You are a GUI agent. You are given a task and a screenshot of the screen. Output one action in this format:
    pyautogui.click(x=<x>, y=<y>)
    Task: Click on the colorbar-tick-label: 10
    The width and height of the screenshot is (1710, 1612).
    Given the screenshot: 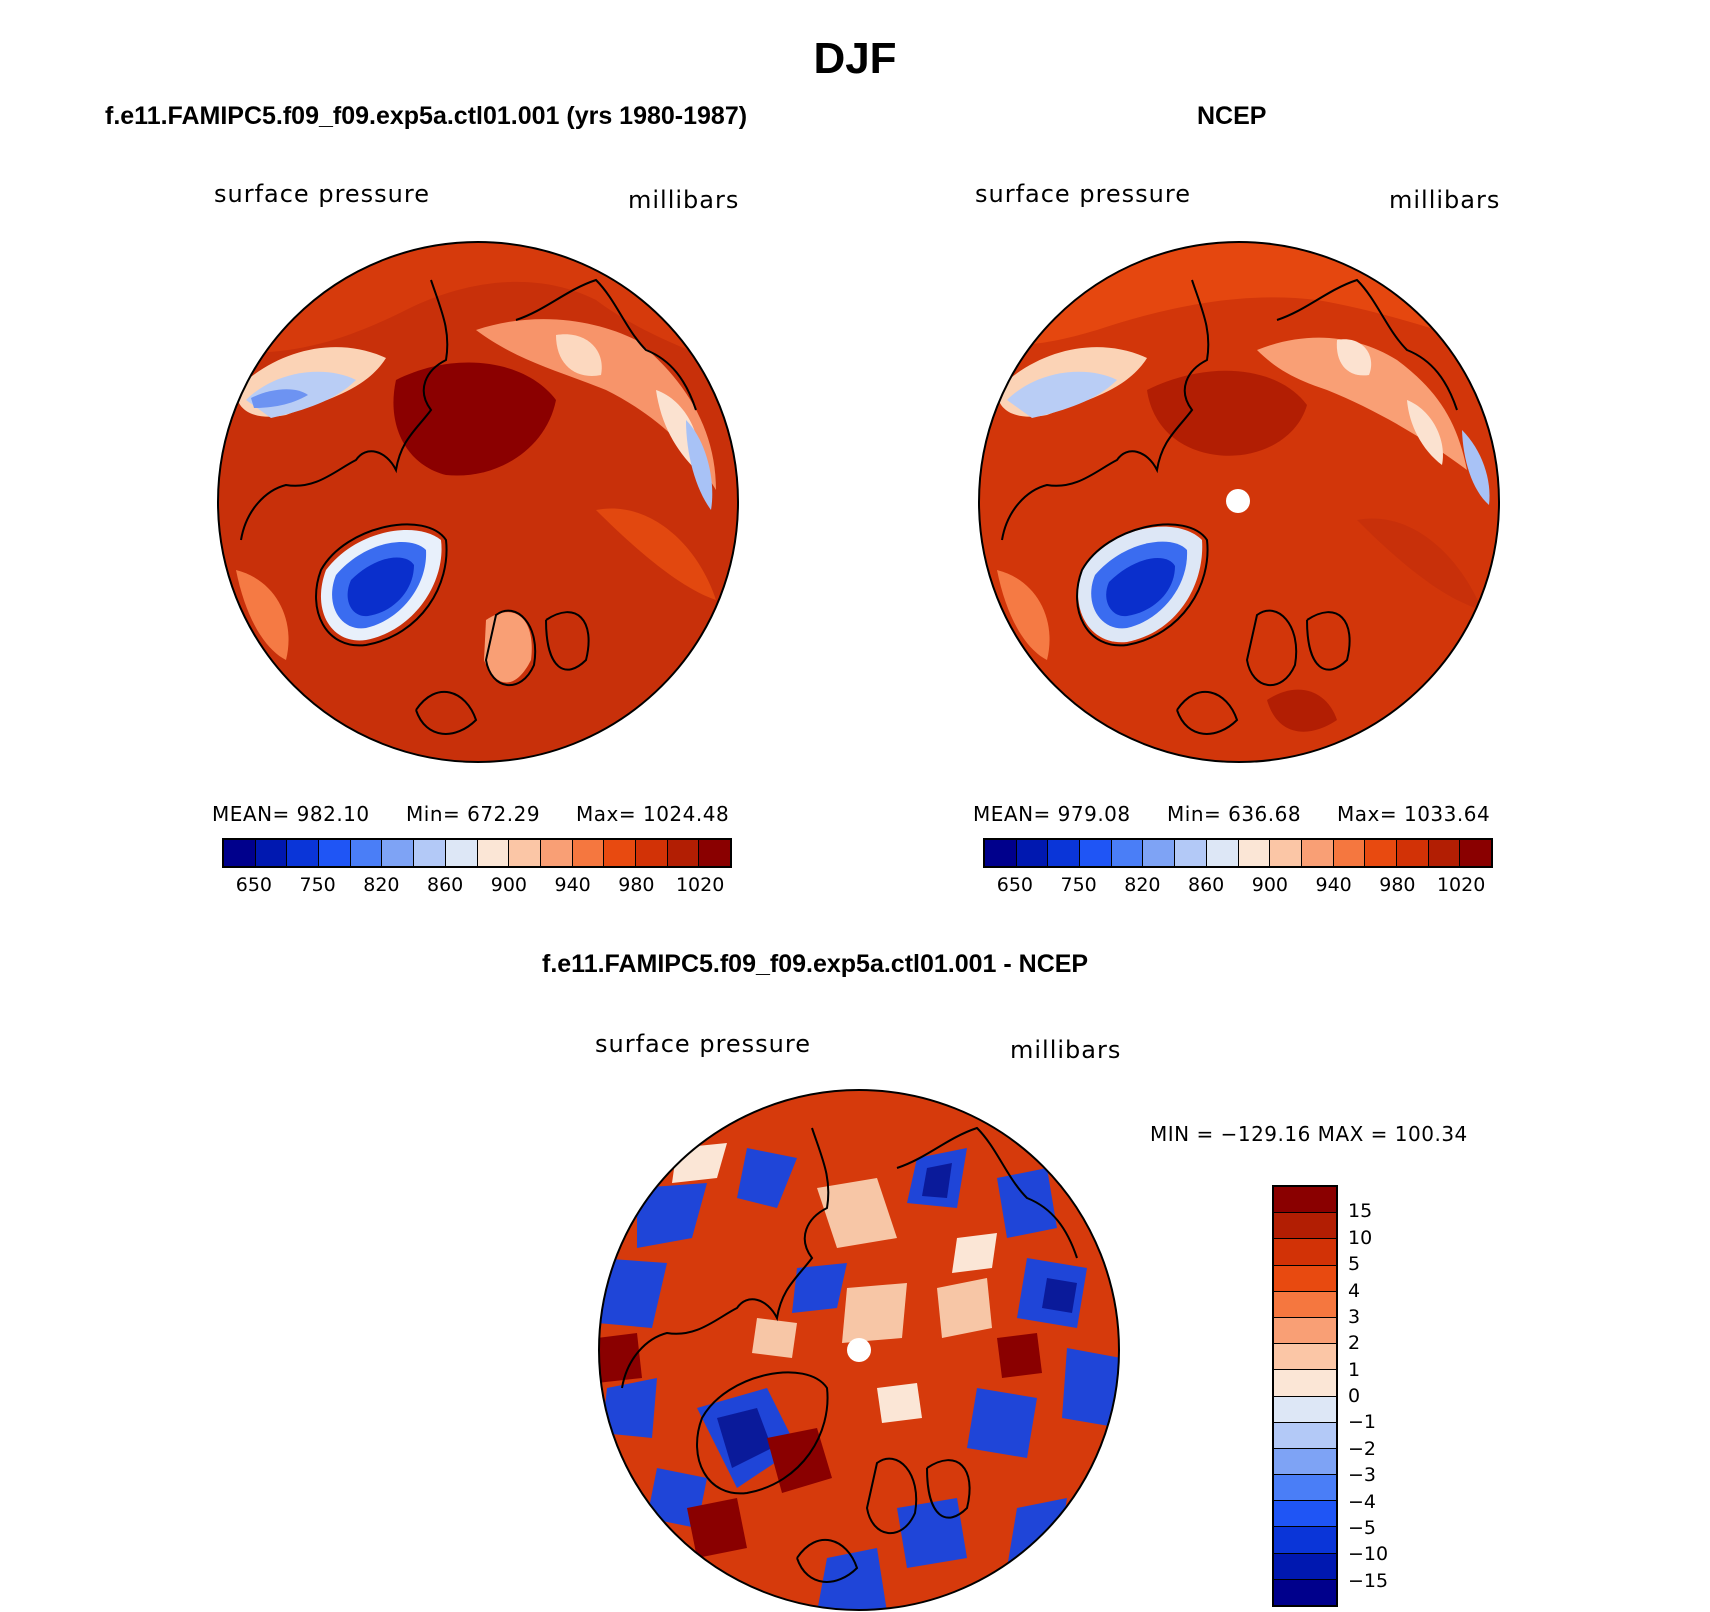 What is the action you would take?
    pyautogui.click(x=1360, y=1237)
    